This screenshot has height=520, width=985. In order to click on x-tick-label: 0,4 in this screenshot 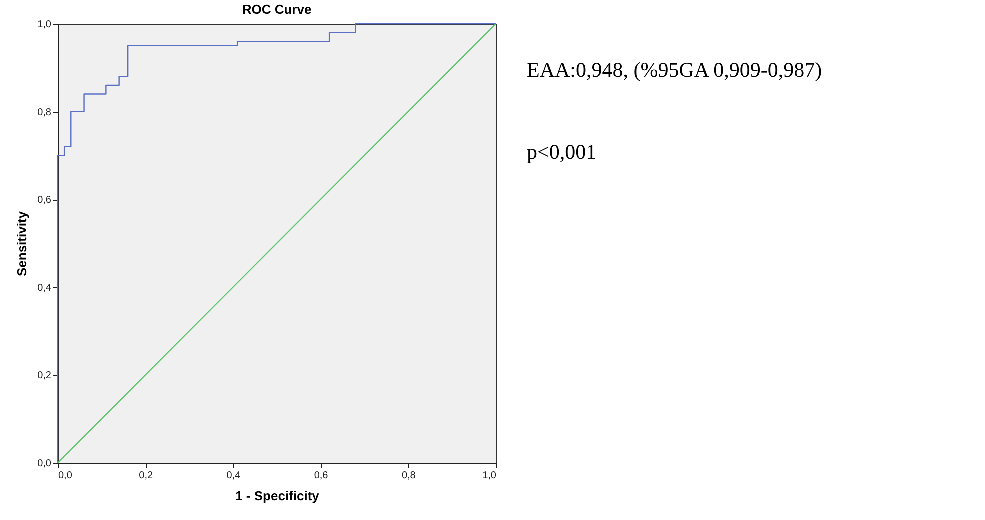, I will do `click(234, 476)`.